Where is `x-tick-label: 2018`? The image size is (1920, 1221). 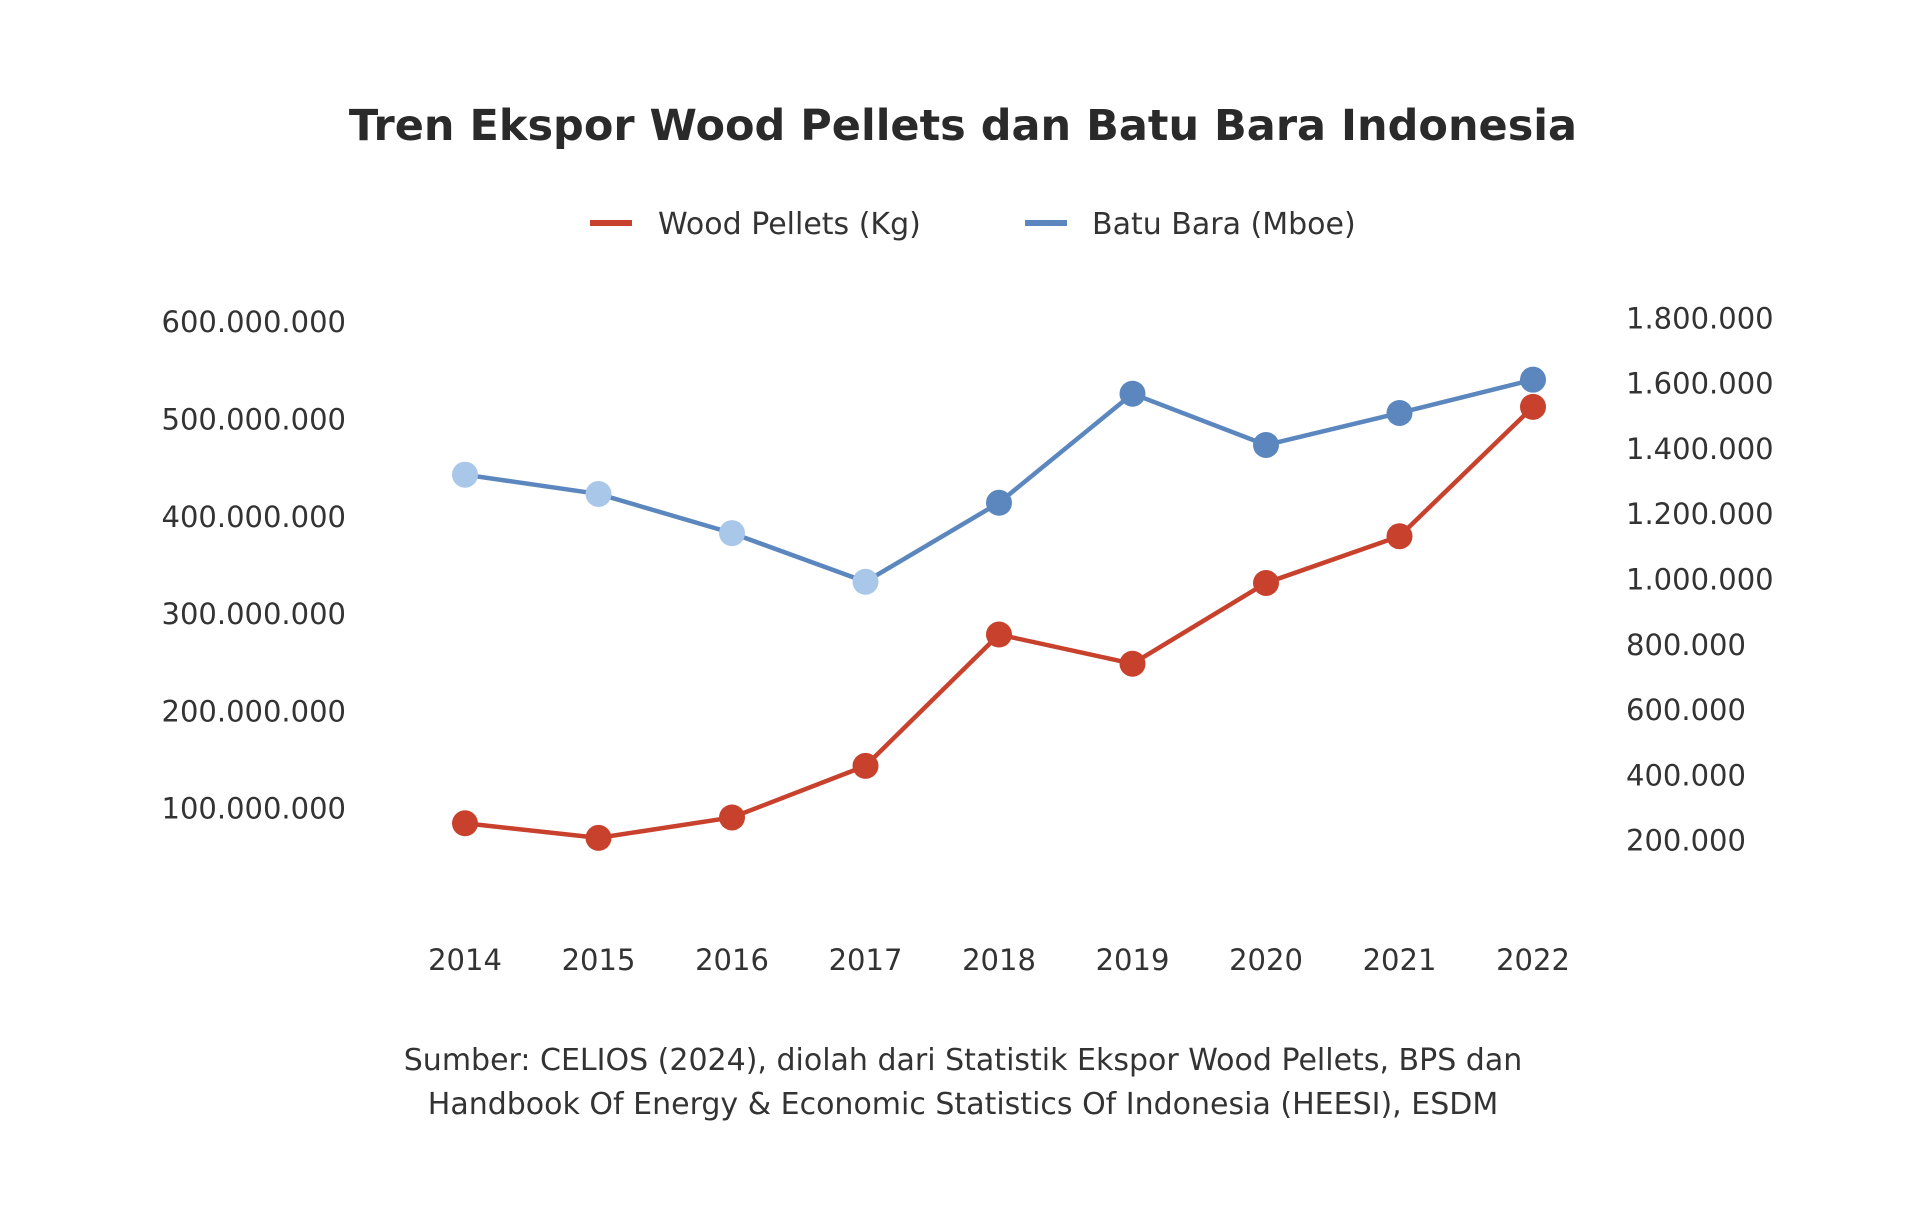 x-tick-label: 2018 is located at coordinates (999, 960).